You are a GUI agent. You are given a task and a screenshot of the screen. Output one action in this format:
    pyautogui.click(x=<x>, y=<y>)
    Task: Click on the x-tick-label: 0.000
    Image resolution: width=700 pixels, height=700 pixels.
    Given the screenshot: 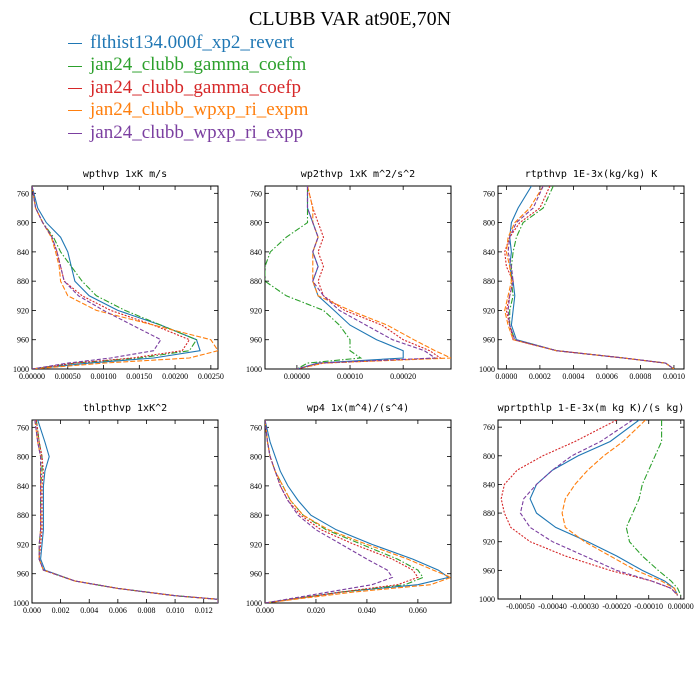 What is the action you would take?
    pyautogui.click(x=32, y=610)
    